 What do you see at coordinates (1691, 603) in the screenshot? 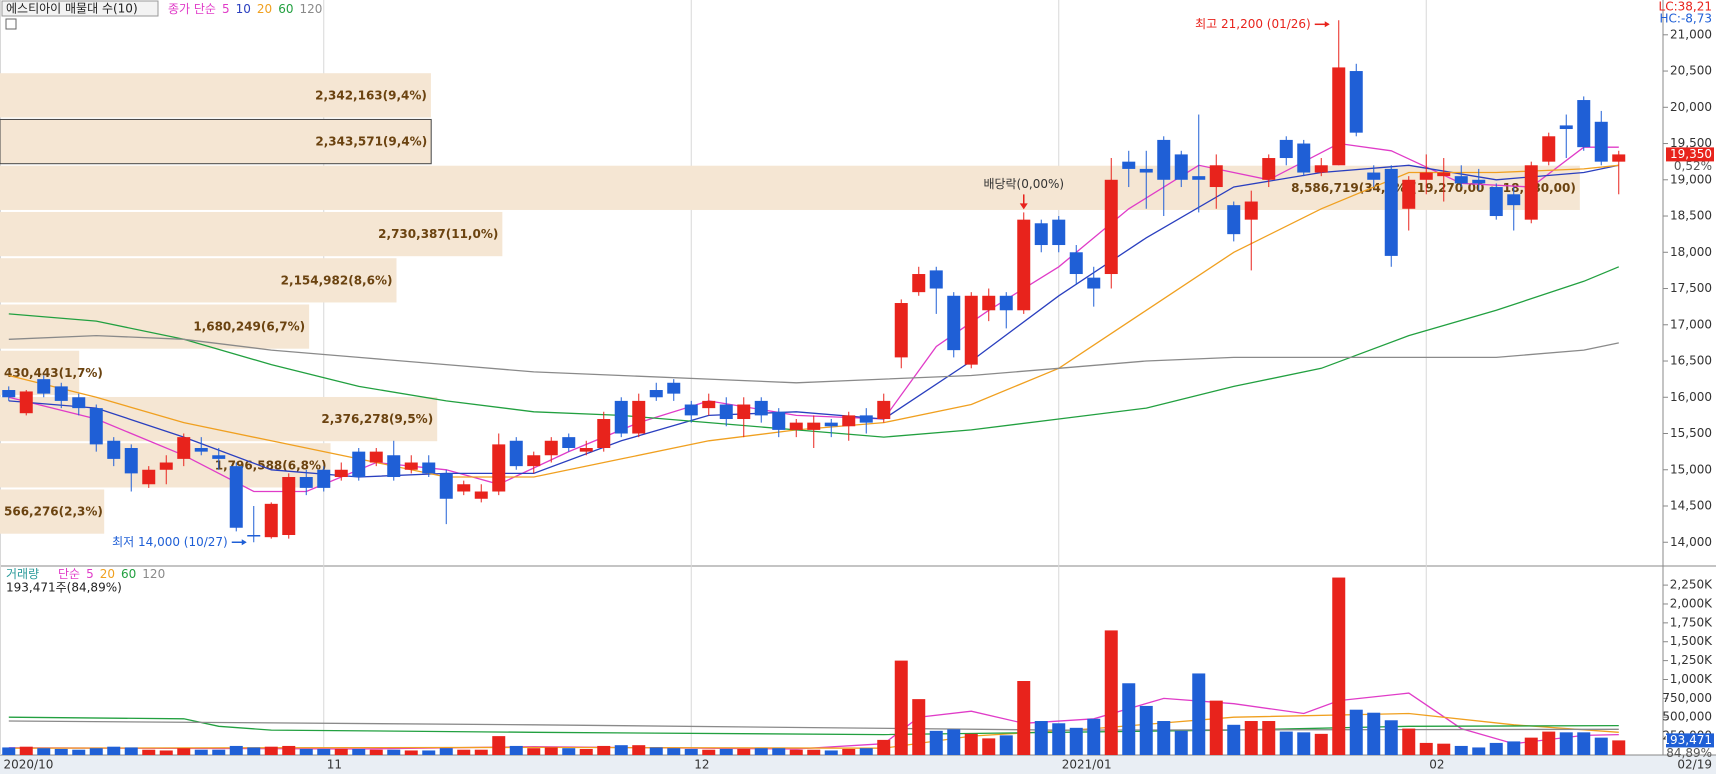
I see `y-tick-label: 2,000K` at bounding box center [1691, 603].